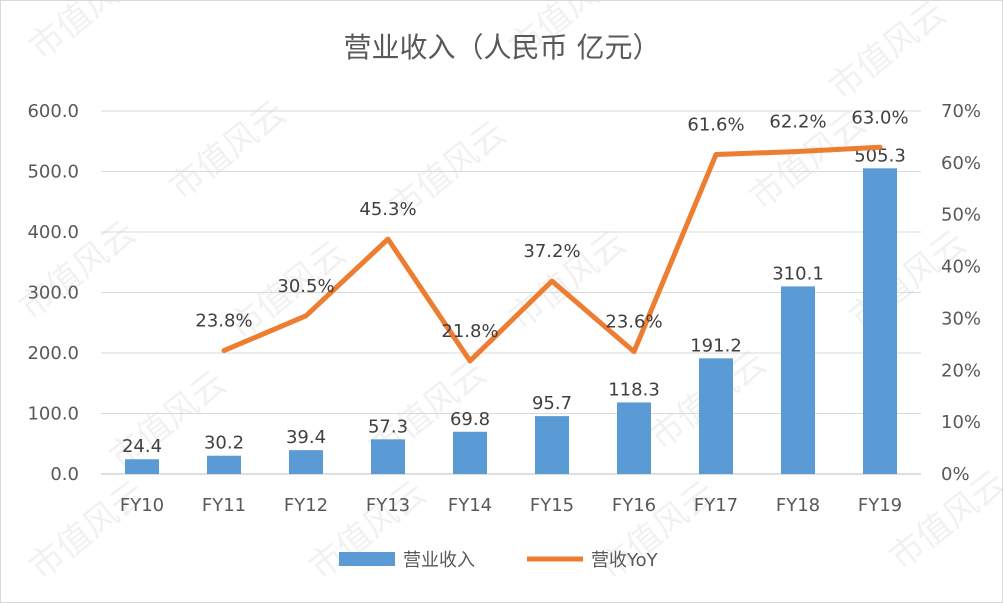  I want to click on x-tick-label: FY16, so click(634, 505).